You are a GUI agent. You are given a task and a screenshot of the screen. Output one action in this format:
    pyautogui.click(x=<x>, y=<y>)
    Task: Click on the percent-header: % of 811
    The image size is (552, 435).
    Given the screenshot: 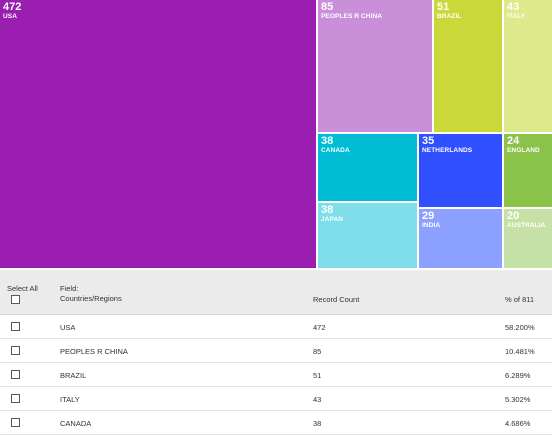 What is the action you would take?
    pyautogui.click(x=520, y=299)
    